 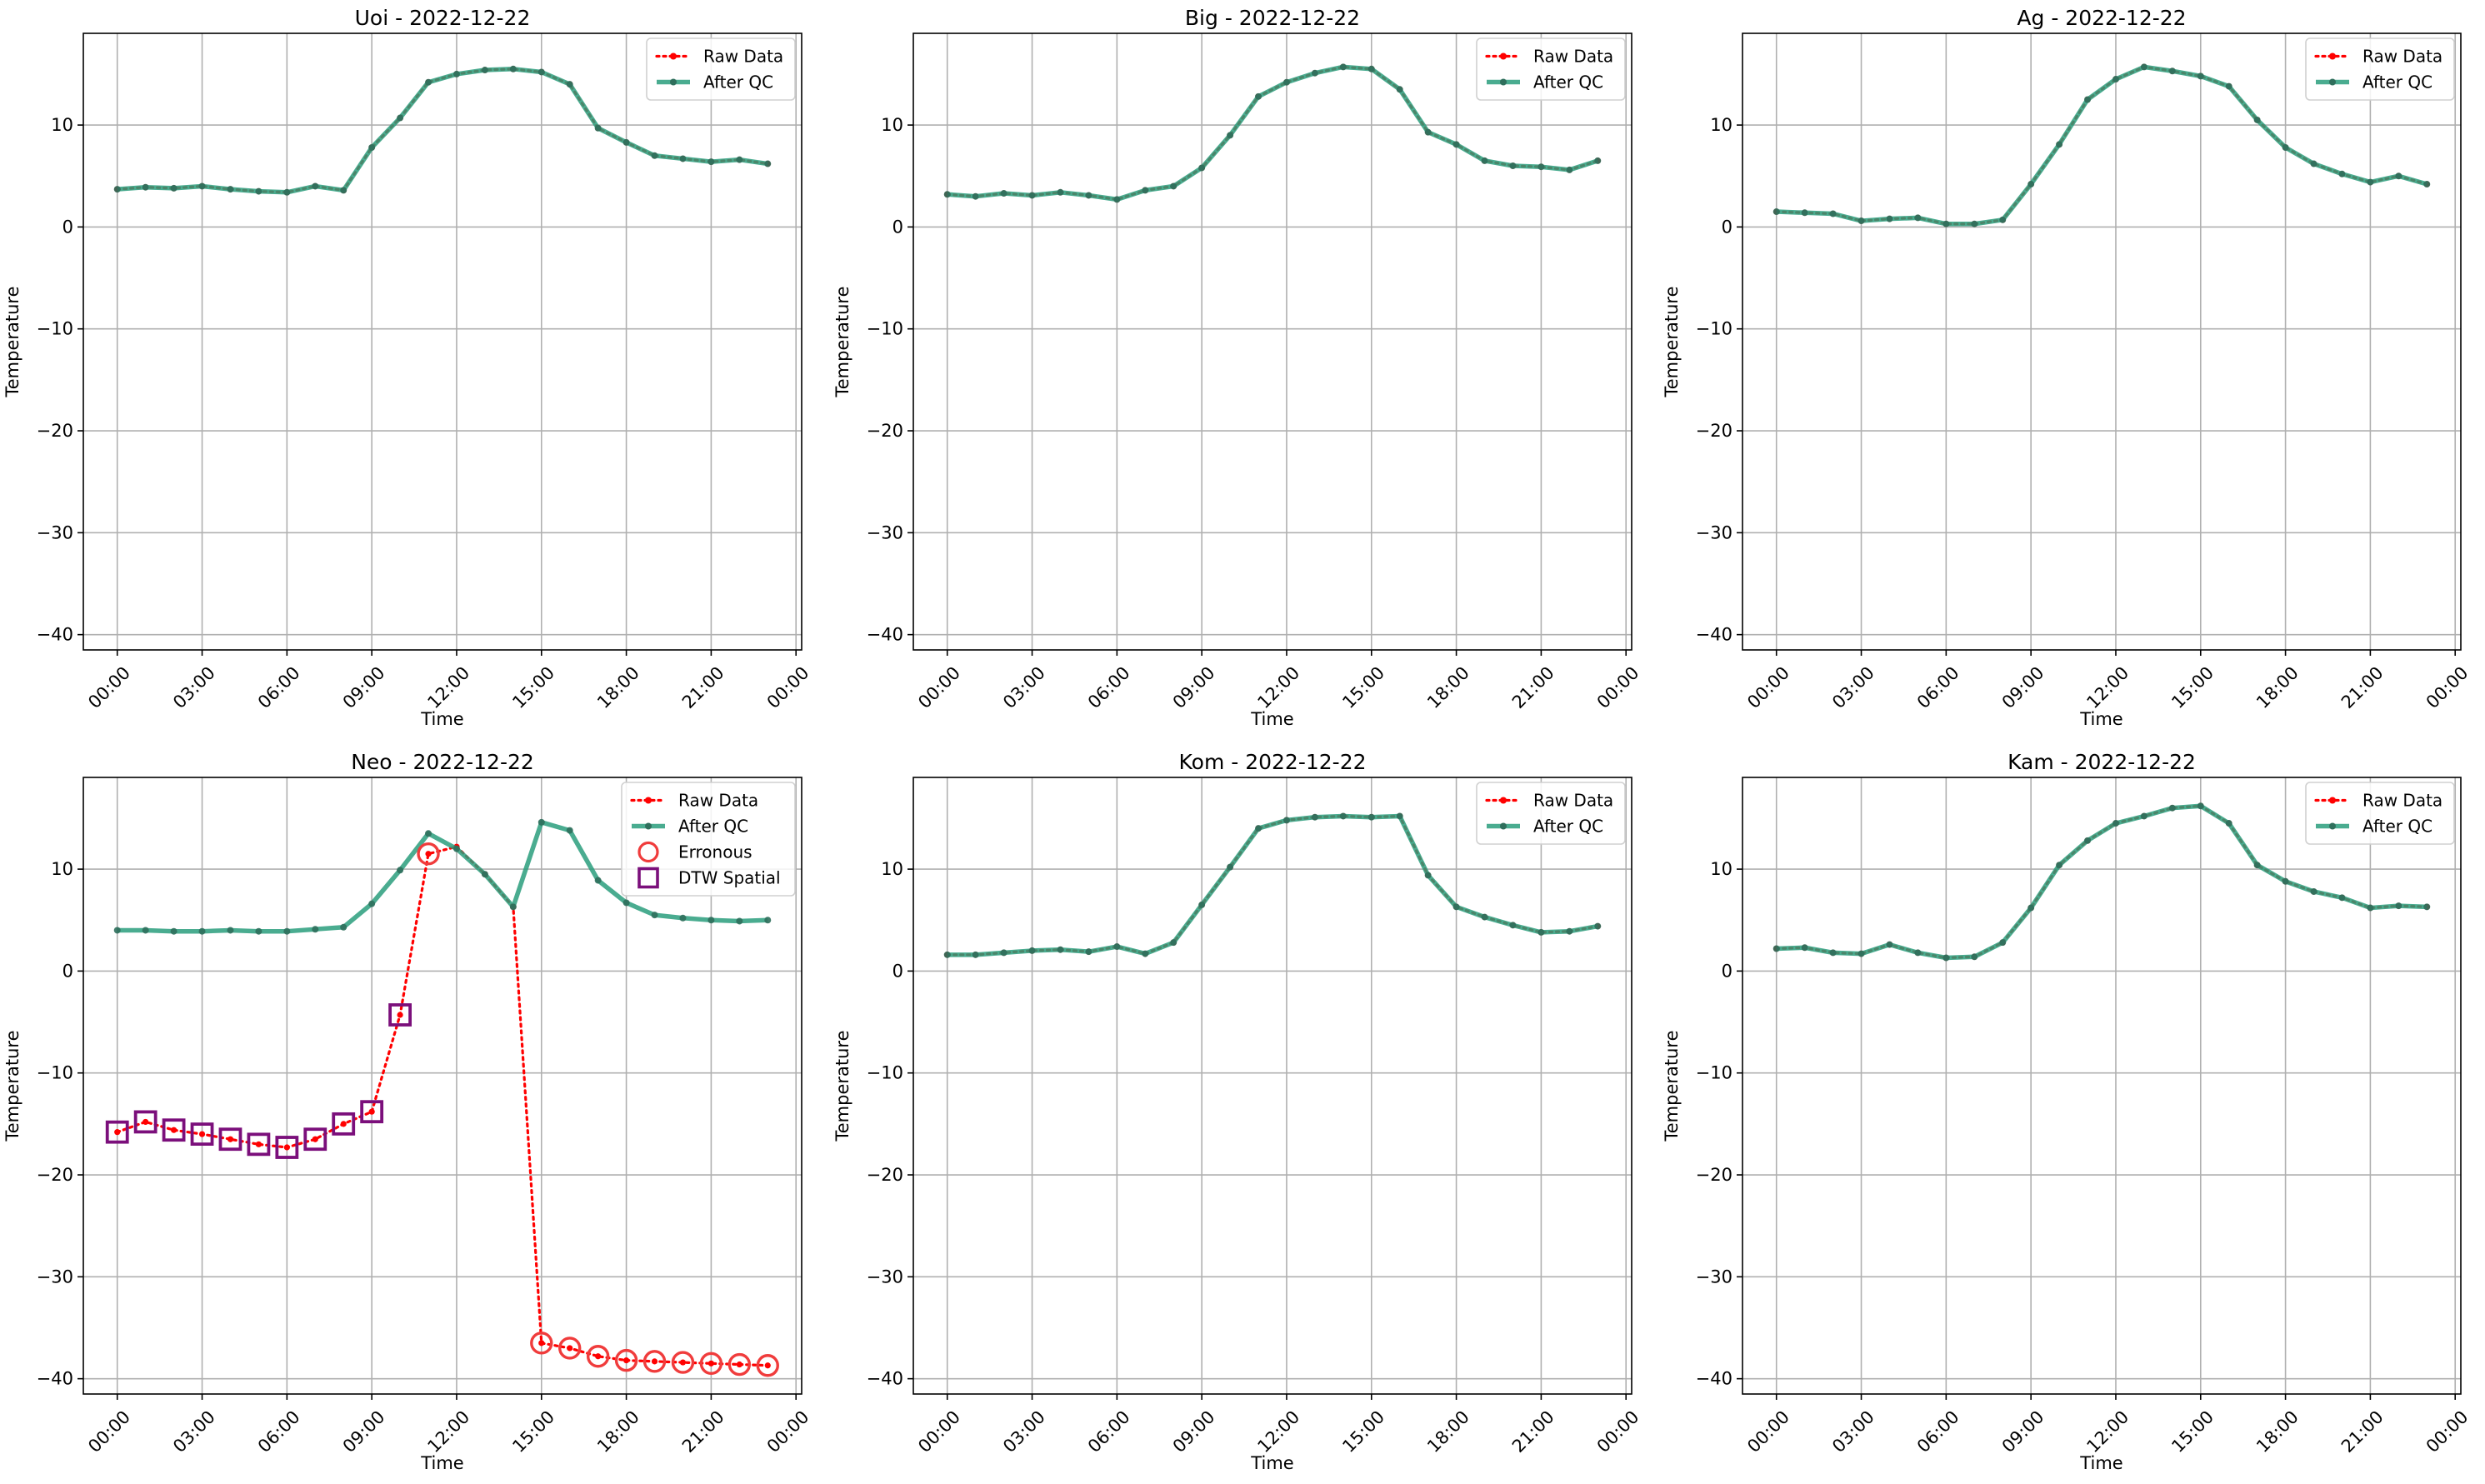 I want to click on x-tick-label: 06:00, so click(x=1109, y=687).